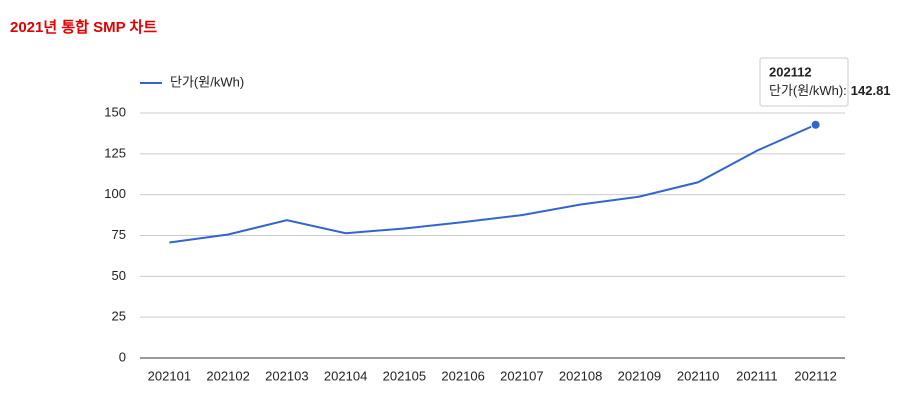  Describe the element at coordinates (580, 375) in the screenshot. I see `x-tick-label: 202108` at that location.